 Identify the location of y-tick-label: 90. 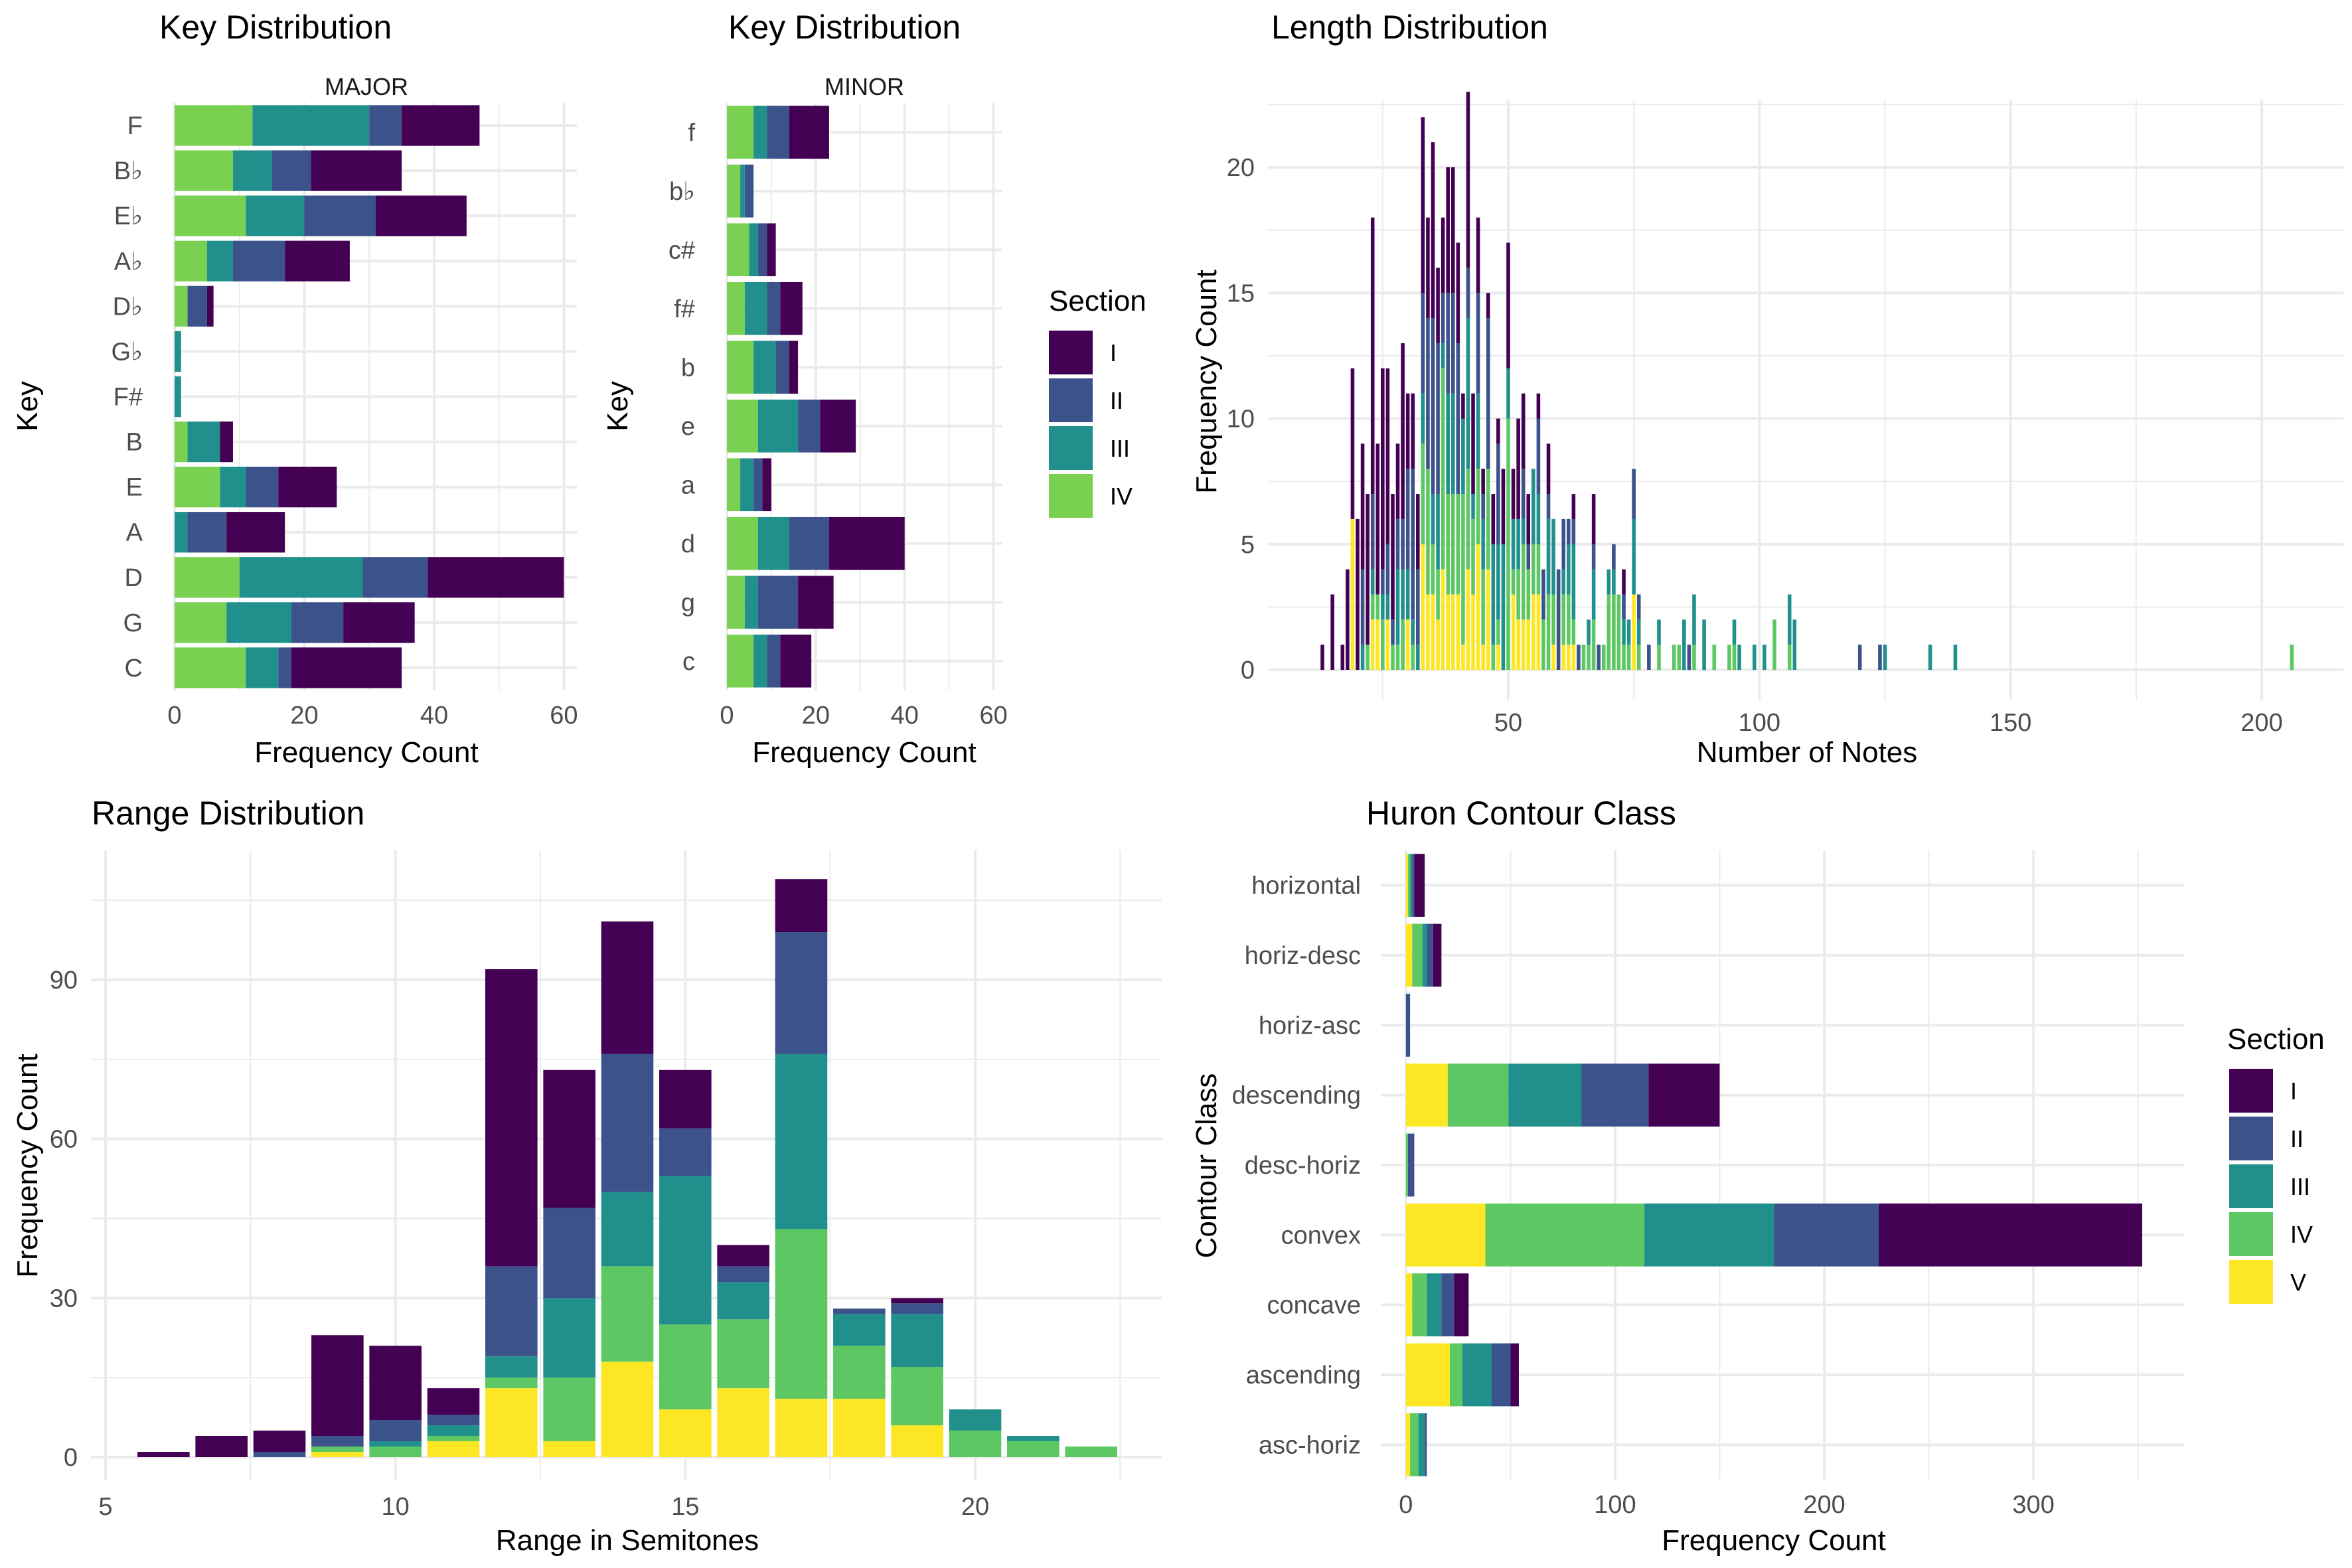
(64, 981).